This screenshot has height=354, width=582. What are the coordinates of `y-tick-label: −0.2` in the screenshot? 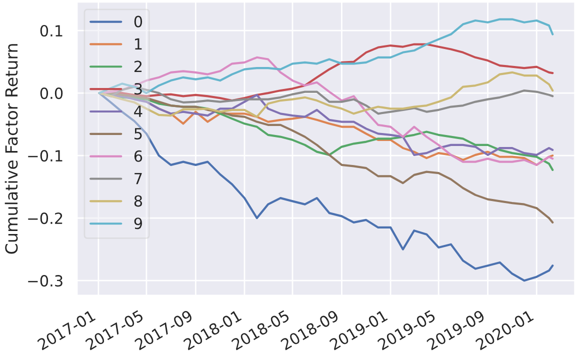 It's located at (45, 218).